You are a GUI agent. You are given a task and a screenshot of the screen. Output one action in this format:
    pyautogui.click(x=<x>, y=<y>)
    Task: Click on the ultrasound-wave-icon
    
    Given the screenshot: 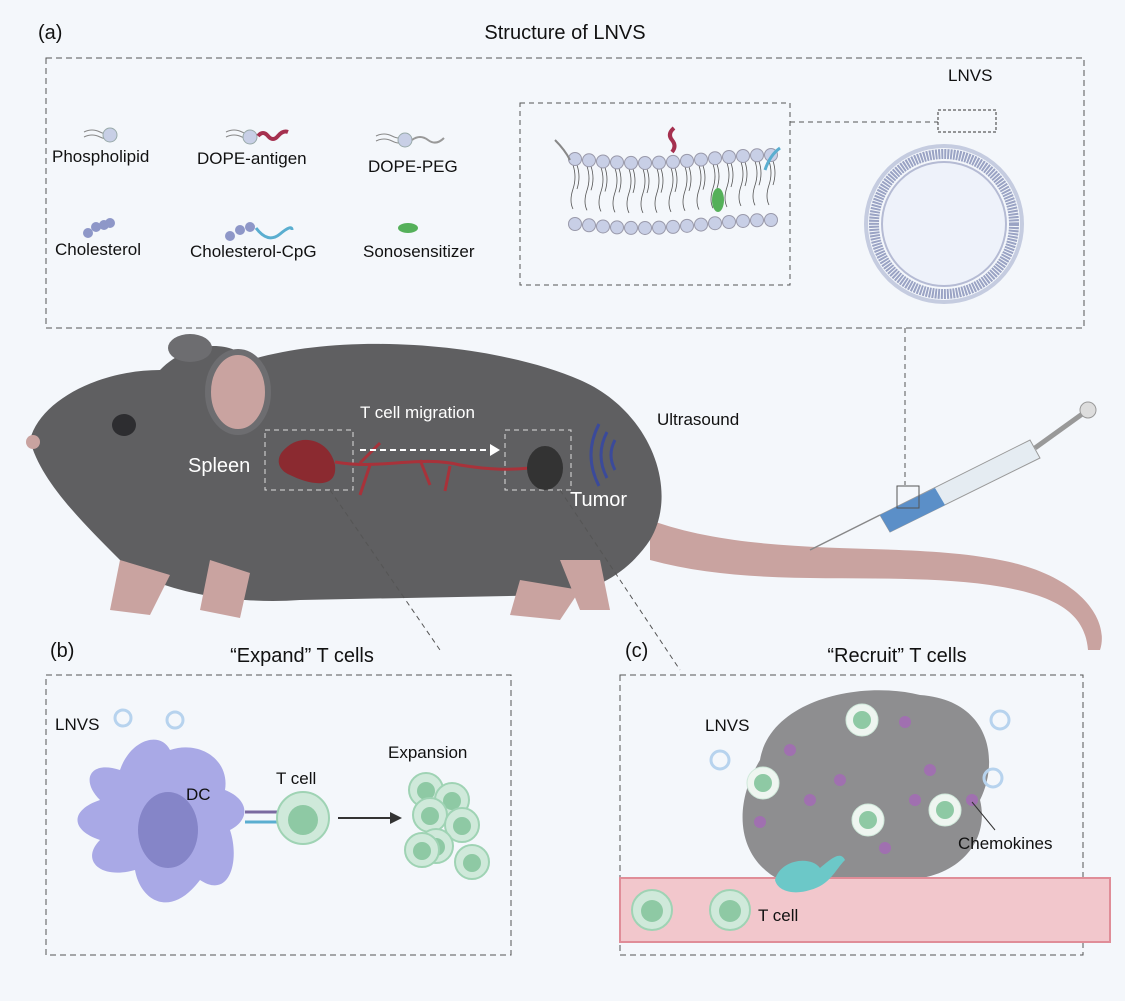 What is the action you would take?
    pyautogui.click(x=603, y=455)
    